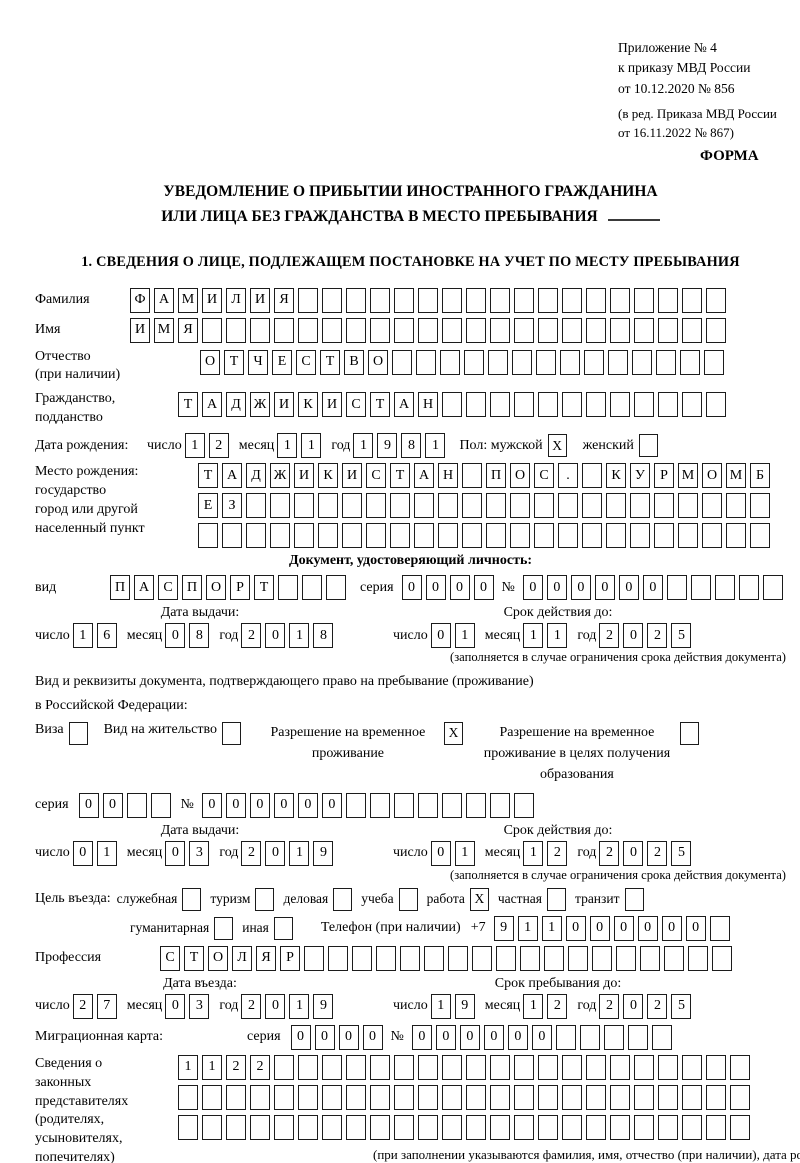 The width and height of the screenshot is (800, 1163). I want to click on birth-date-group: число 1 2 месяц 1 1 год 1 9 8 1, so click(296, 446).